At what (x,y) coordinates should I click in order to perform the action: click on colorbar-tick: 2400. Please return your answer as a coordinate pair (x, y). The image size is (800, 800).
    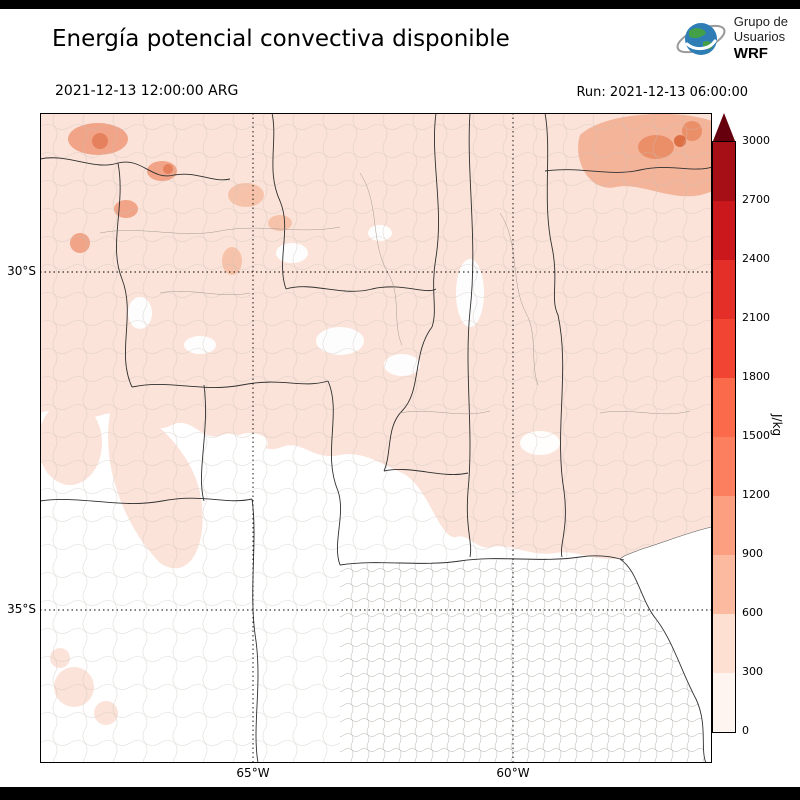
    Looking at the image, I should click on (756, 258).